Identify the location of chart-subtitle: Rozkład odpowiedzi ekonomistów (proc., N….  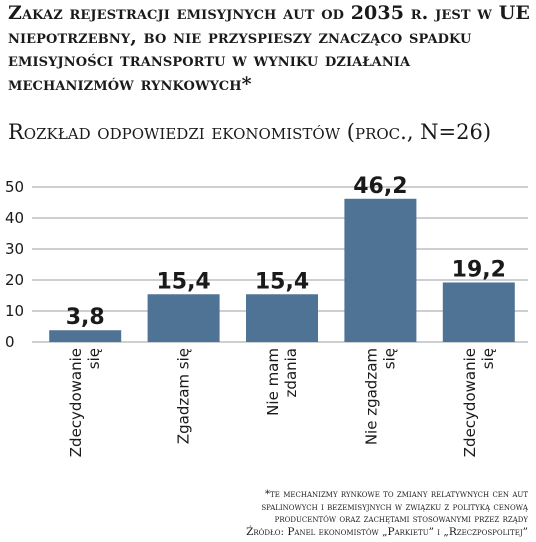
(250, 132).